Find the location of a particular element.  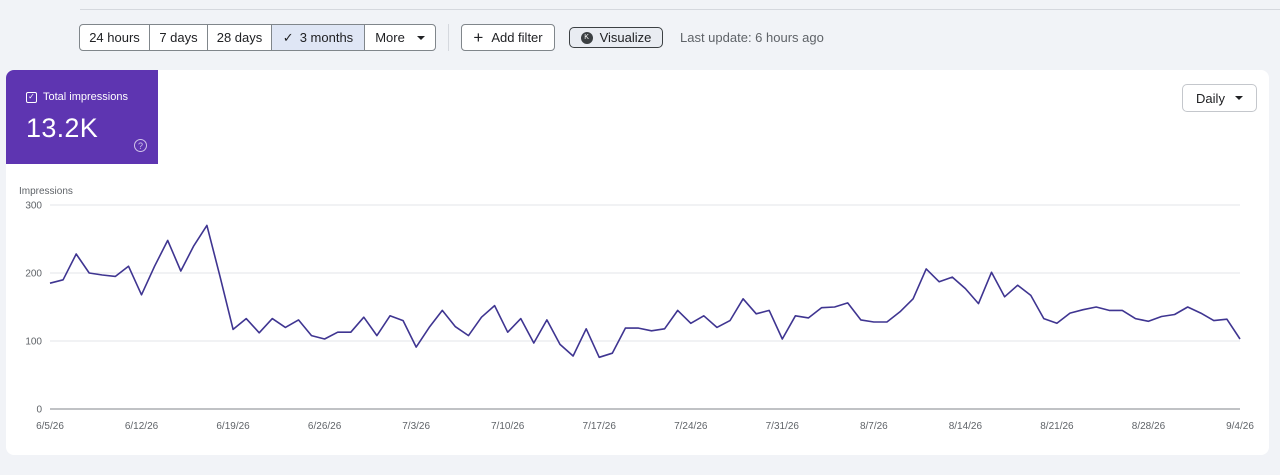

checkbox-checked-icon: ✓ is located at coordinates (31, 97).